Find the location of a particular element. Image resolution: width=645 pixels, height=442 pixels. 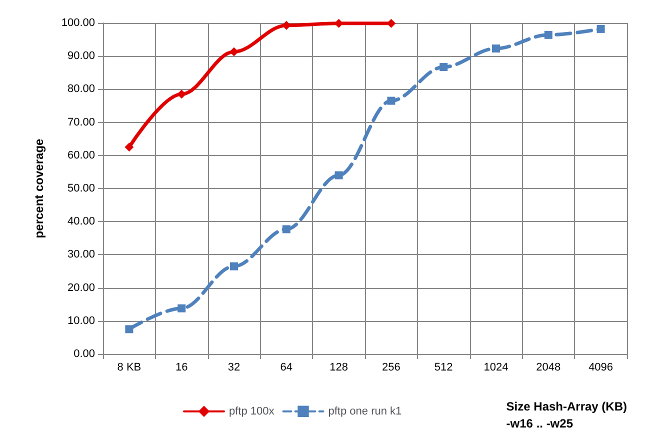

x-tick-label: 4096 is located at coordinates (601, 368).